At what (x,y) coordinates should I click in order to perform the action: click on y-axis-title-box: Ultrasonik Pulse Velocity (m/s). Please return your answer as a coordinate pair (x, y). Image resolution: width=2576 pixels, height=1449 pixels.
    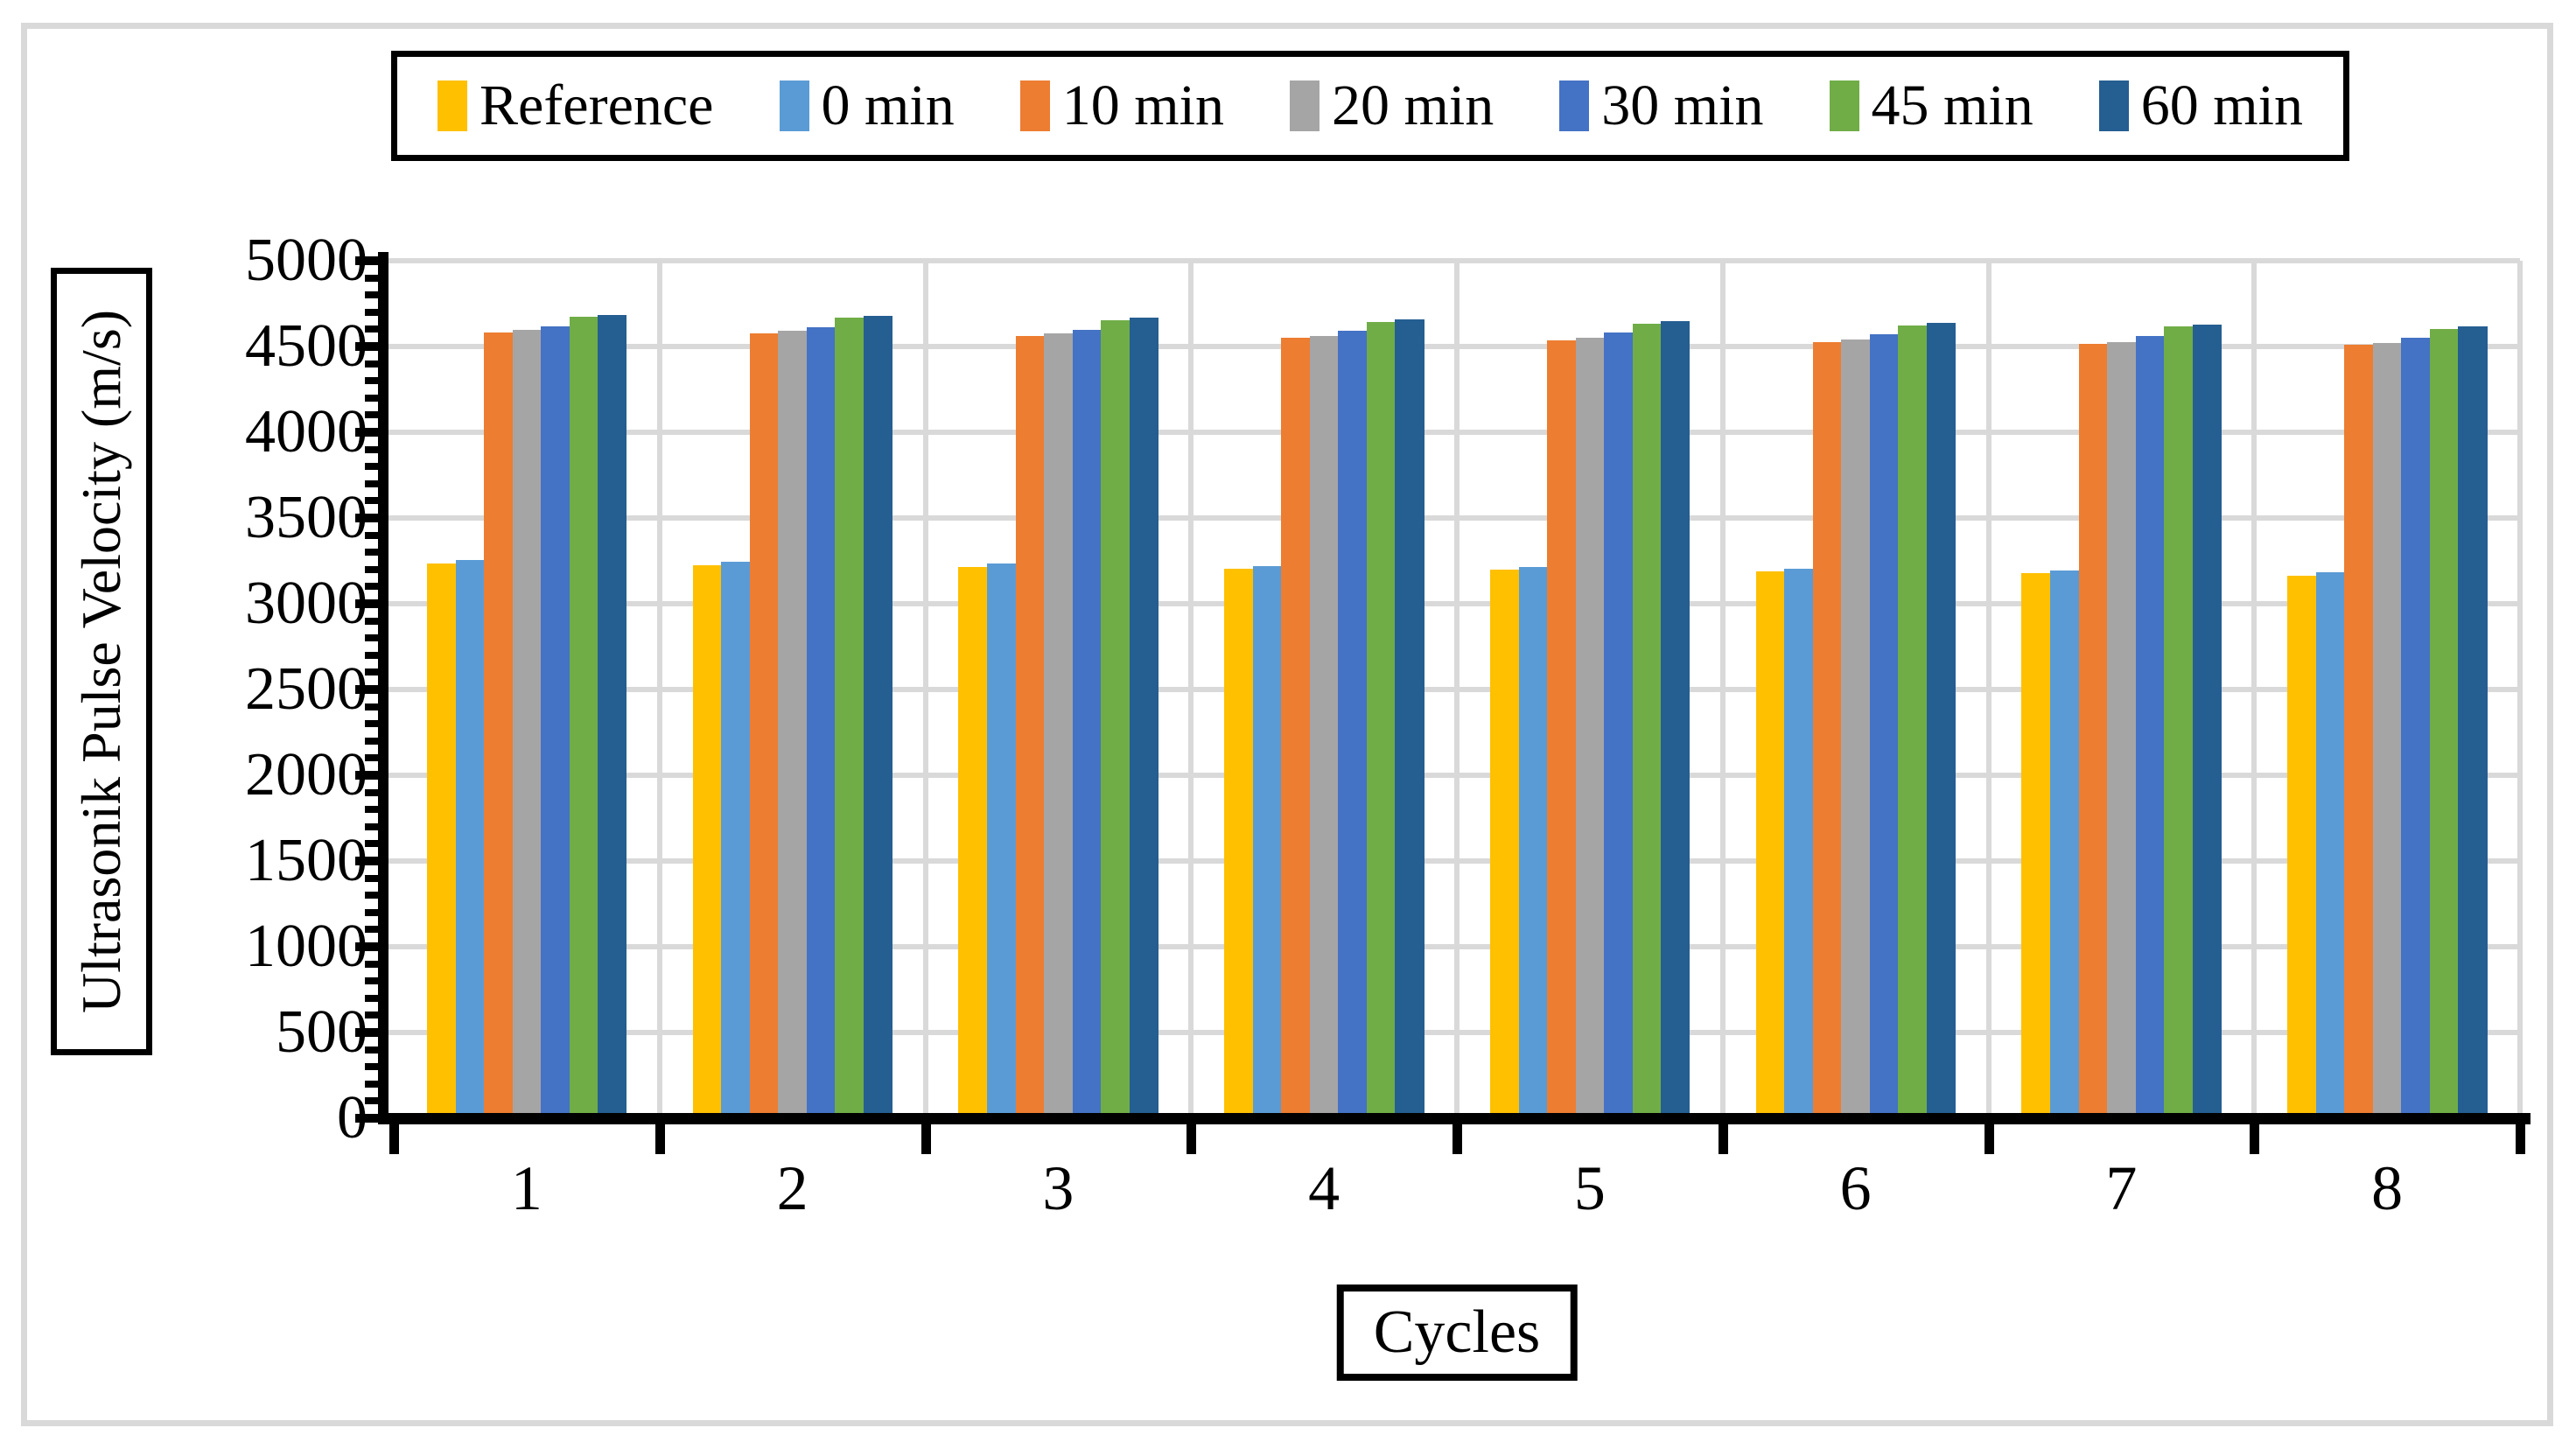
    Looking at the image, I should click on (101, 661).